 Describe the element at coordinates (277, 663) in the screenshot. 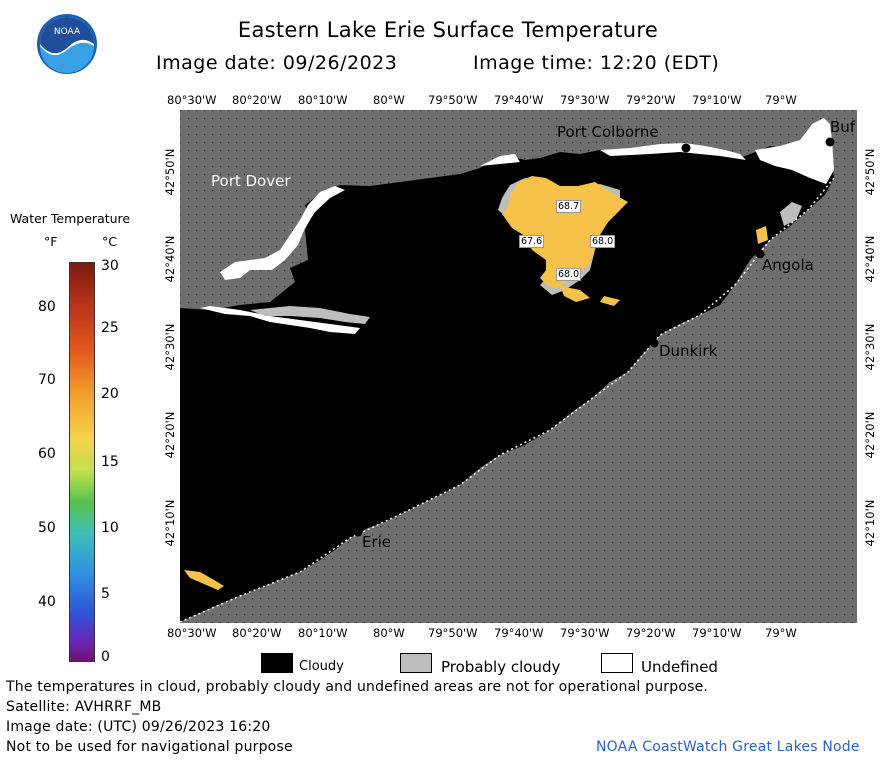

I see `key-swatch-cloudy` at that location.